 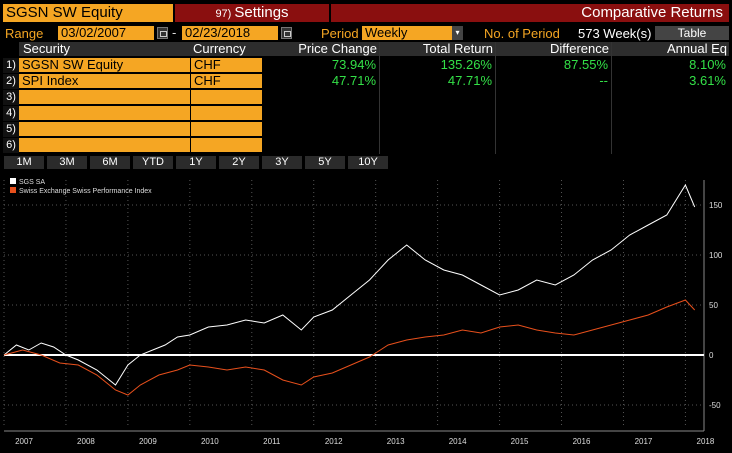 What do you see at coordinates (469, 80) in the screenshot?
I see `cell-total-return: 47.71%` at bounding box center [469, 80].